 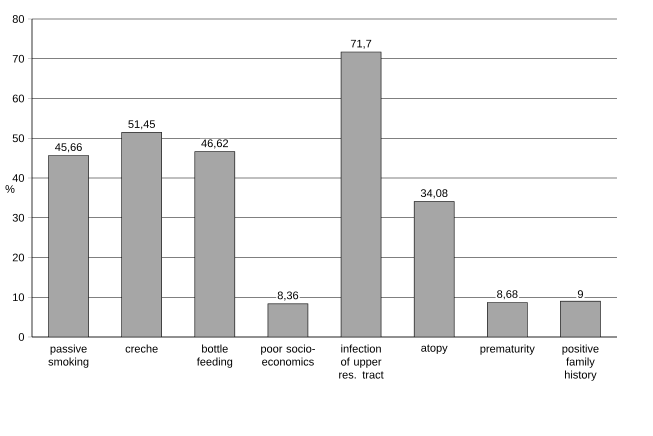 I want to click on y-tick-label: 10, so click(x=18, y=297).